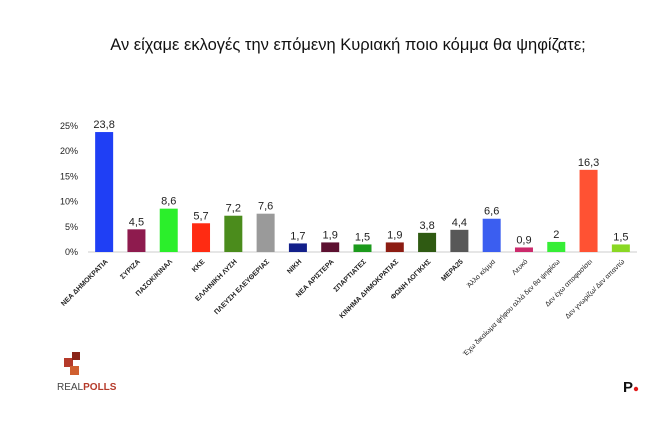  I want to click on data-label: 2, so click(556, 235).